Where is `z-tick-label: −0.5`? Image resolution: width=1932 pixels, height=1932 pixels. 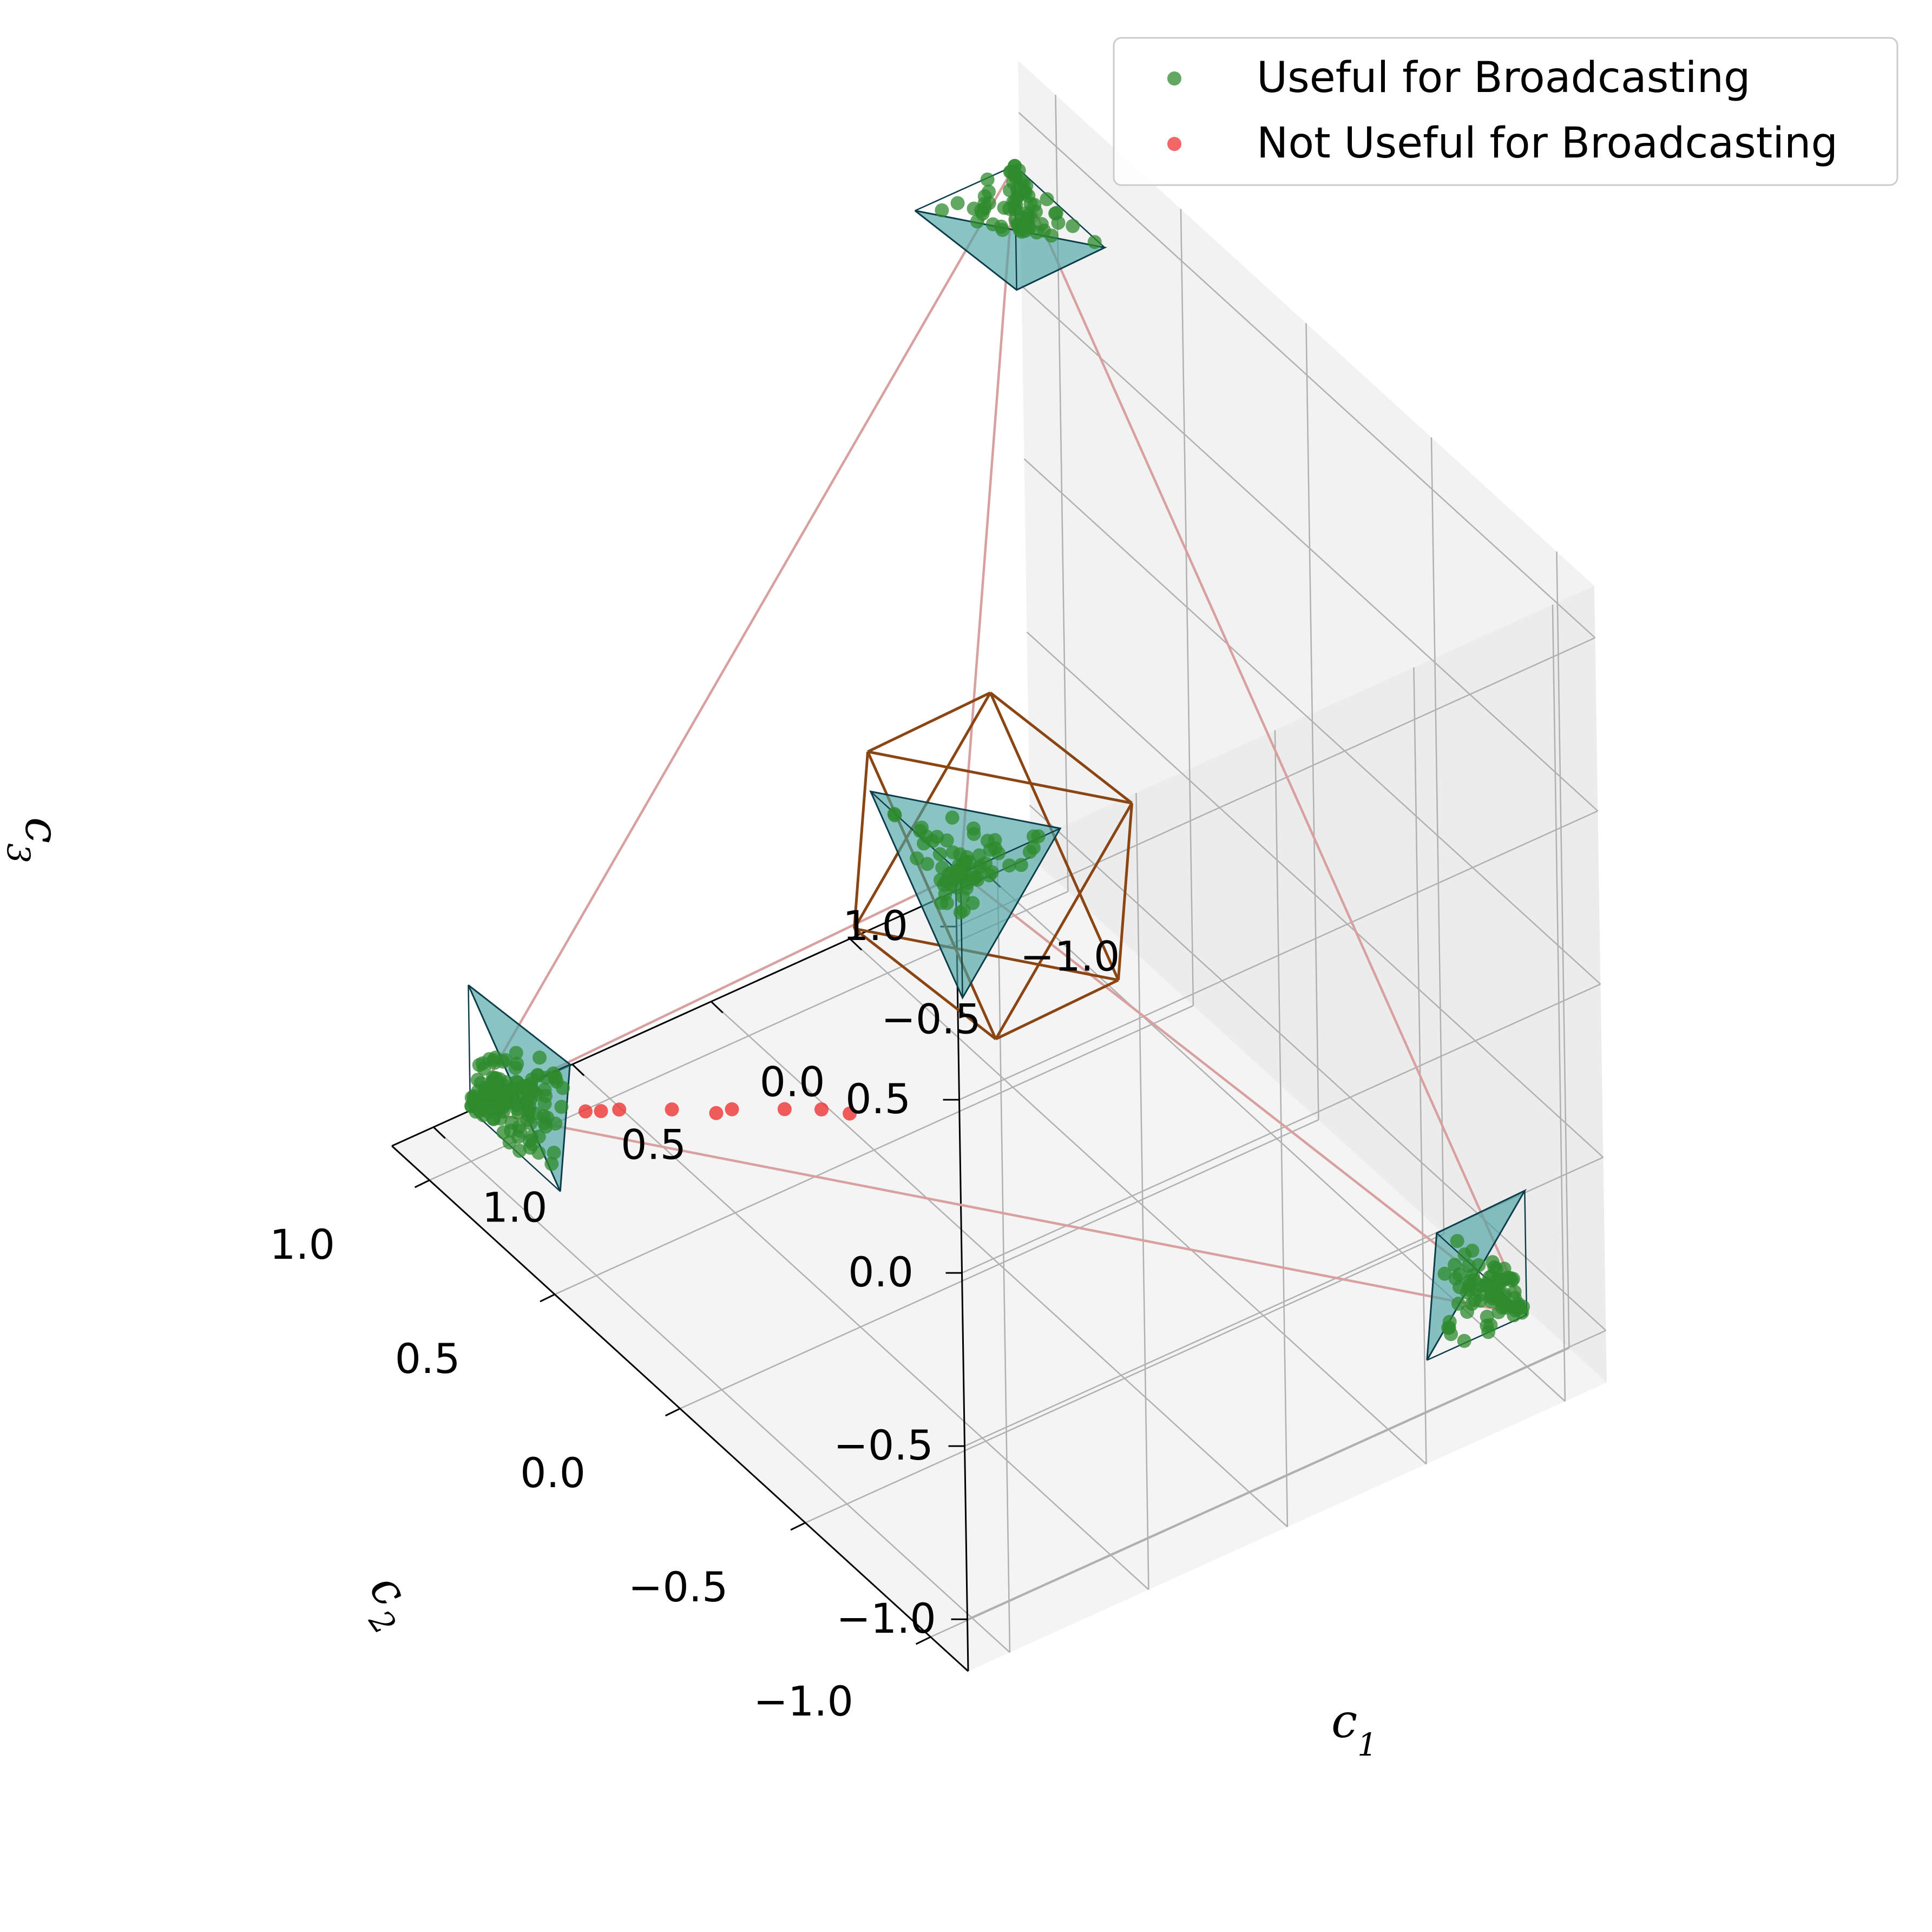
z-tick-label: −0.5 is located at coordinates (883, 1445).